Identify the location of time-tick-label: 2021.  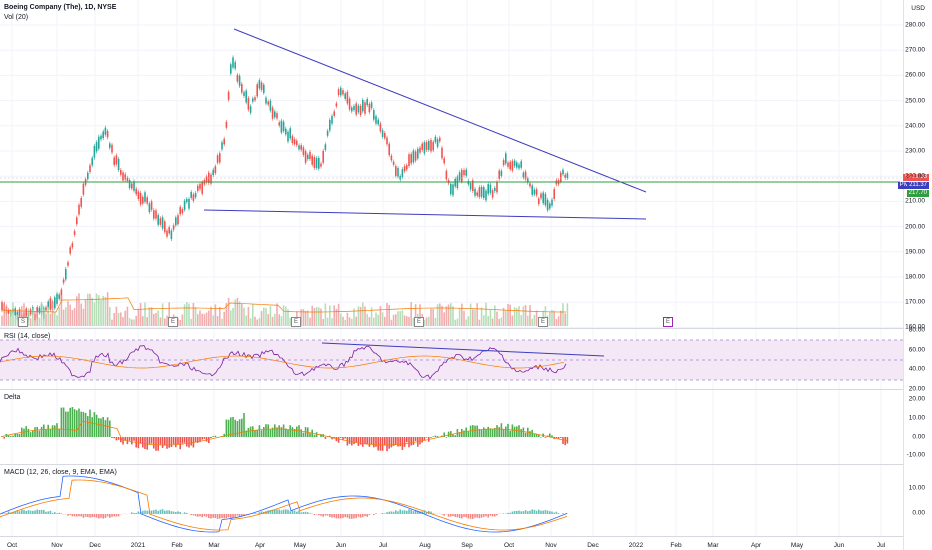
(138, 545).